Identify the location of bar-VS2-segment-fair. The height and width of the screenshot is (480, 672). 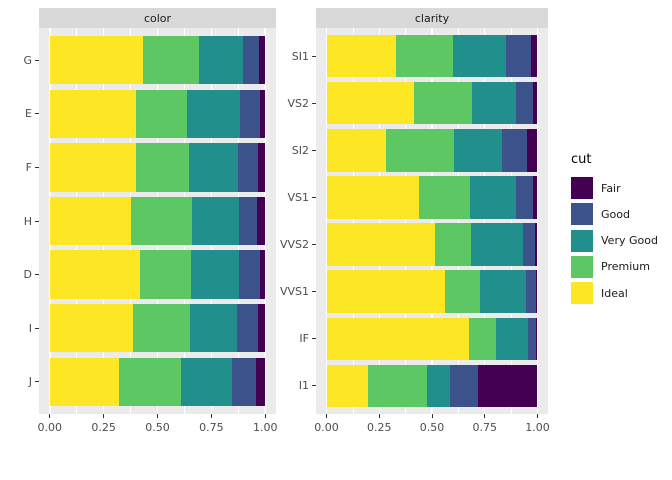
(535, 103).